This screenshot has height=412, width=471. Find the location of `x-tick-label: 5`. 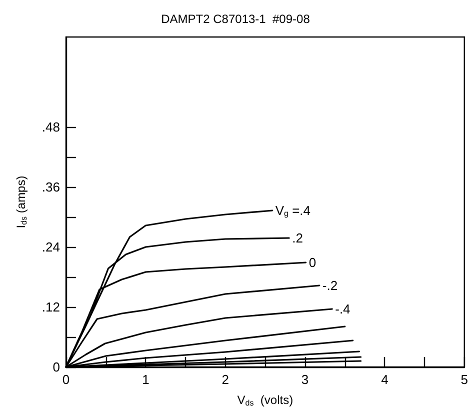

x-tick-label: 5 is located at coordinates (464, 379).